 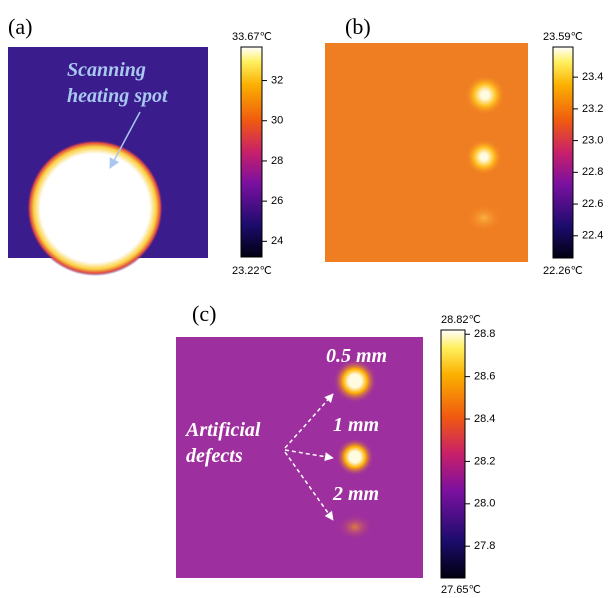 What do you see at coordinates (592, 204) in the screenshot?
I see `tick-label: 22.6` at bounding box center [592, 204].